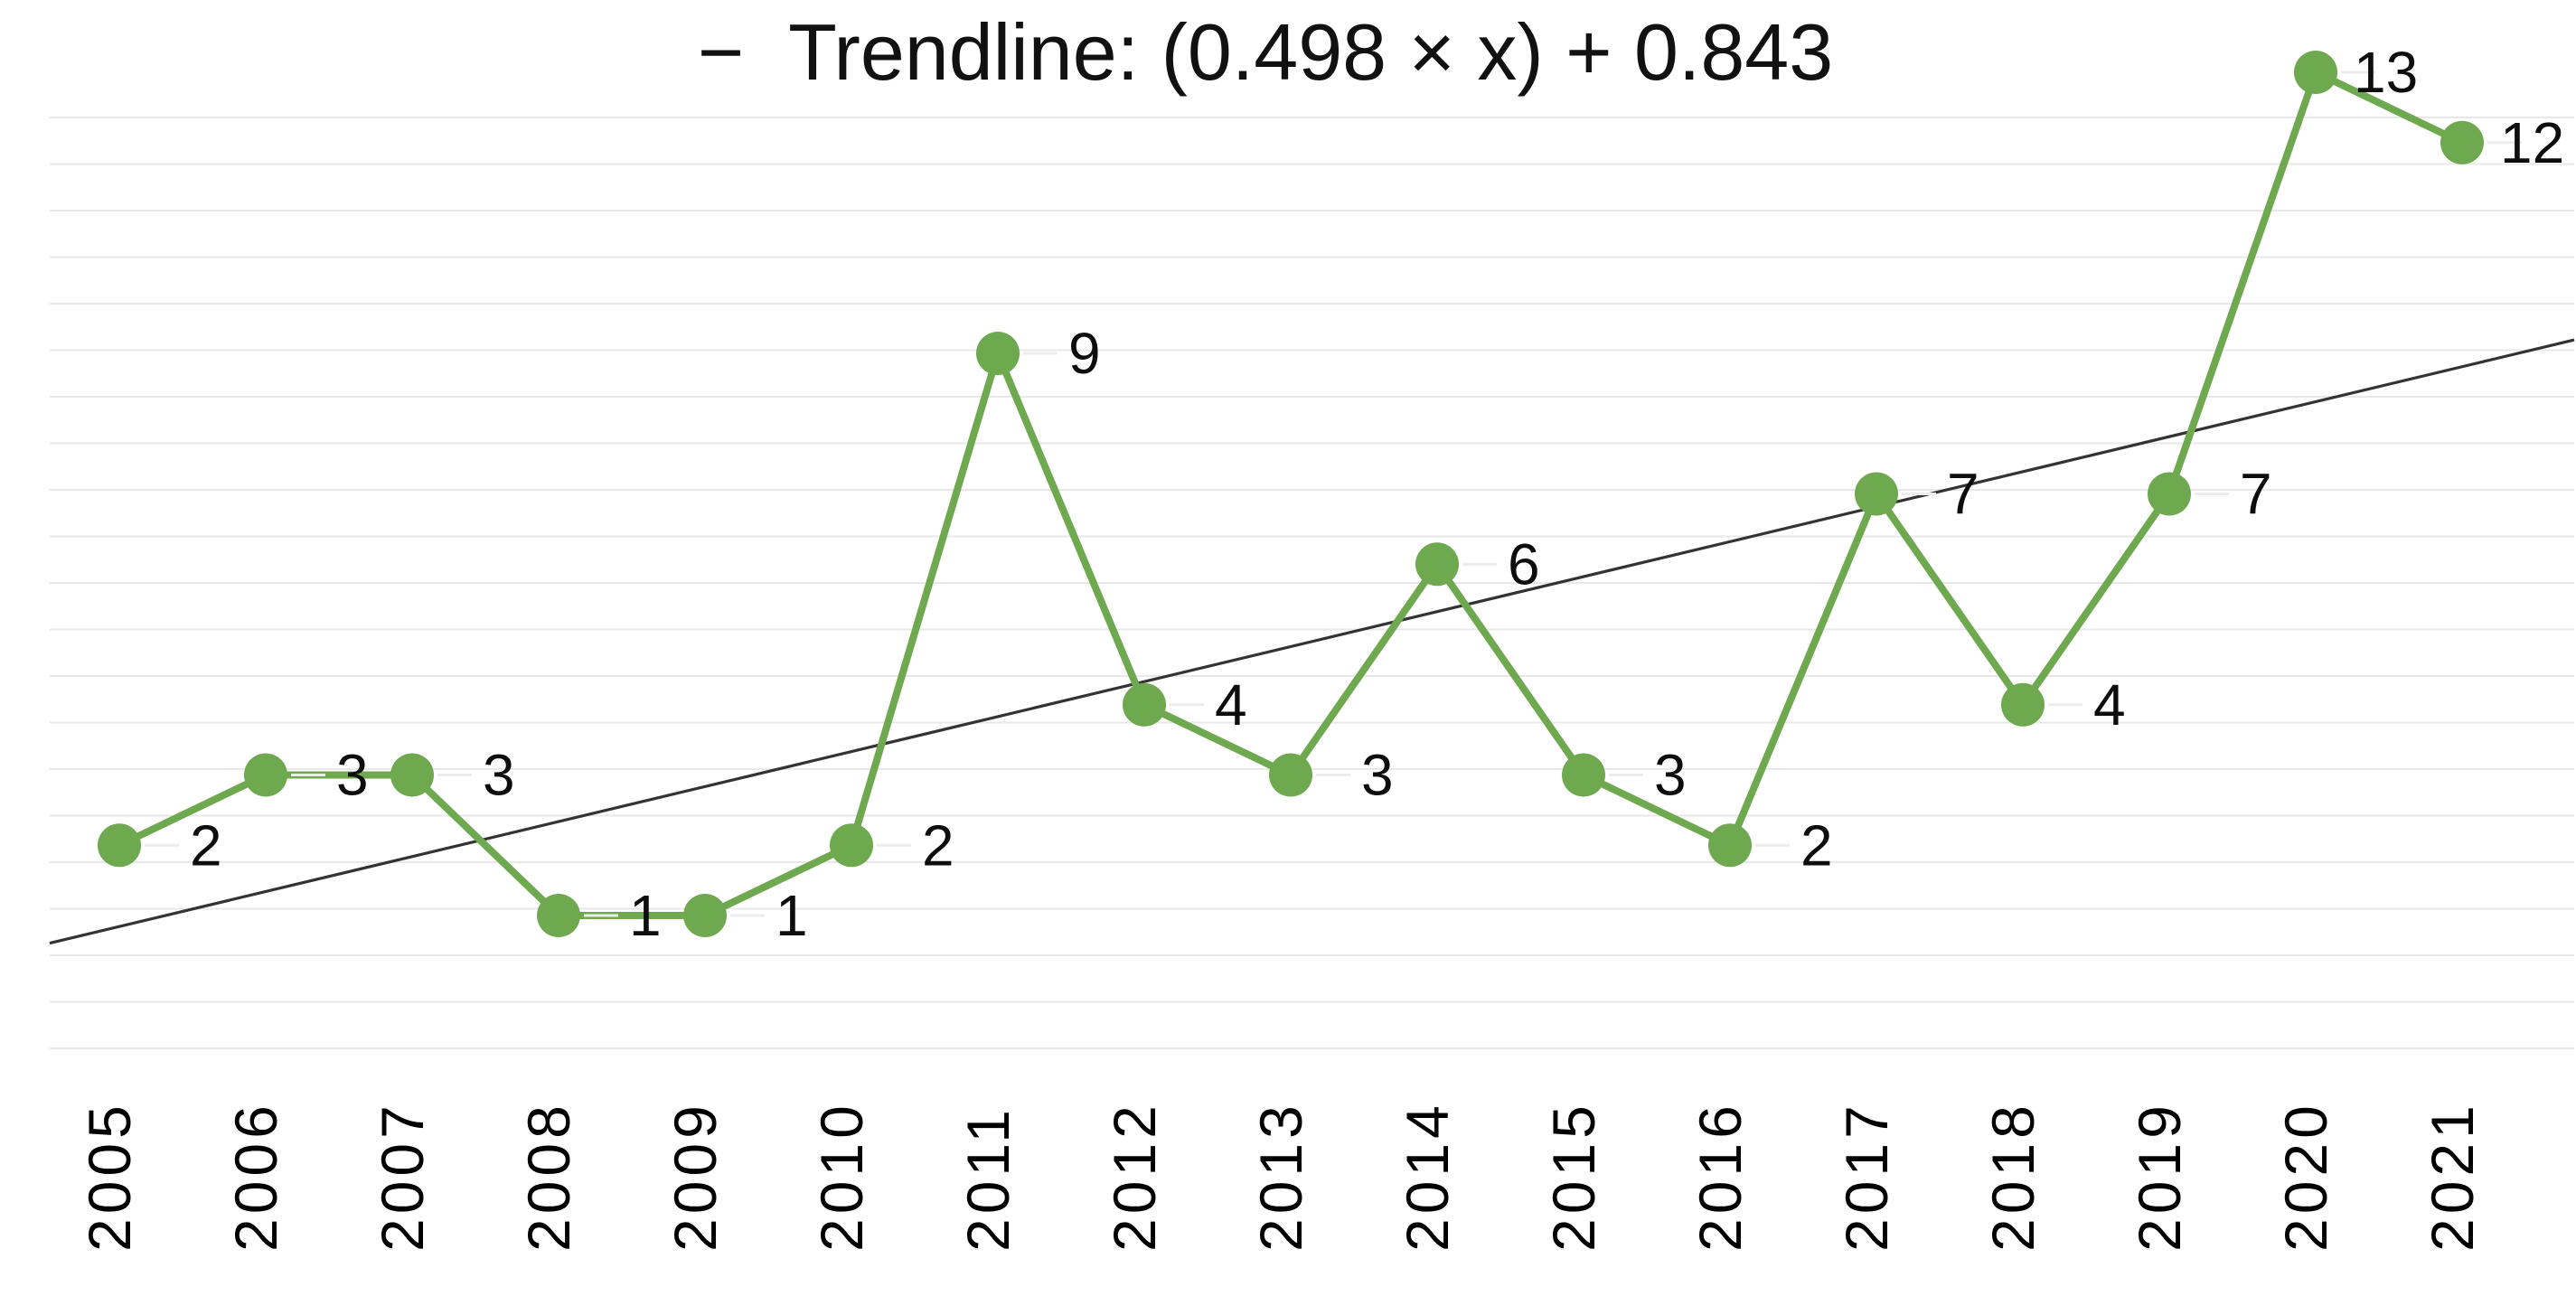 The image size is (2576, 1296). What do you see at coordinates (559, 915) in the screenshot?
I see `data-point-2008` at bounding box center [559, 915].